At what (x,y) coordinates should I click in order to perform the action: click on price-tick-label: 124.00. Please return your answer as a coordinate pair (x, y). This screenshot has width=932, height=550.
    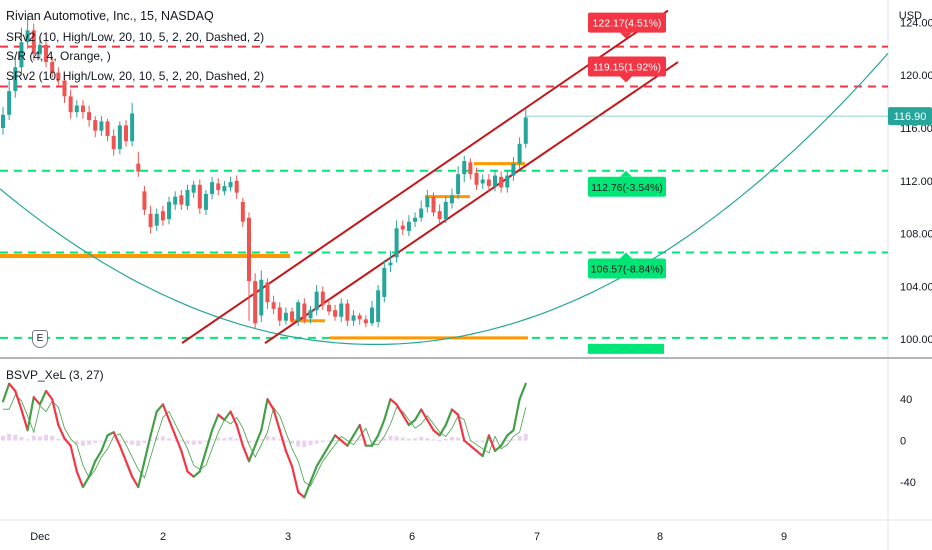
    Looking at the image, I should click on (916, 23).